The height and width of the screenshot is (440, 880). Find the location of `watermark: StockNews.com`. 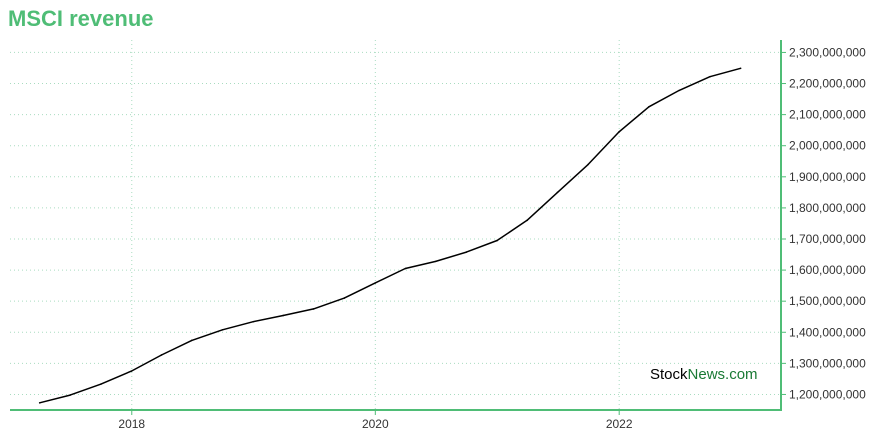

watermark: StockNews.com is located at coordinates (704, 374).